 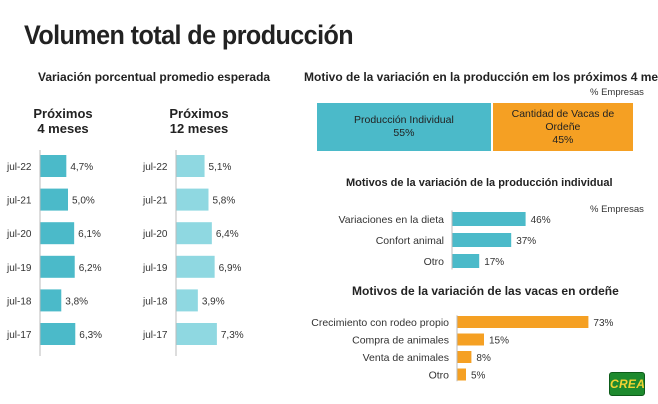 I want to click on exp4-value-label: 6,1%, so click(x=89, y=234).